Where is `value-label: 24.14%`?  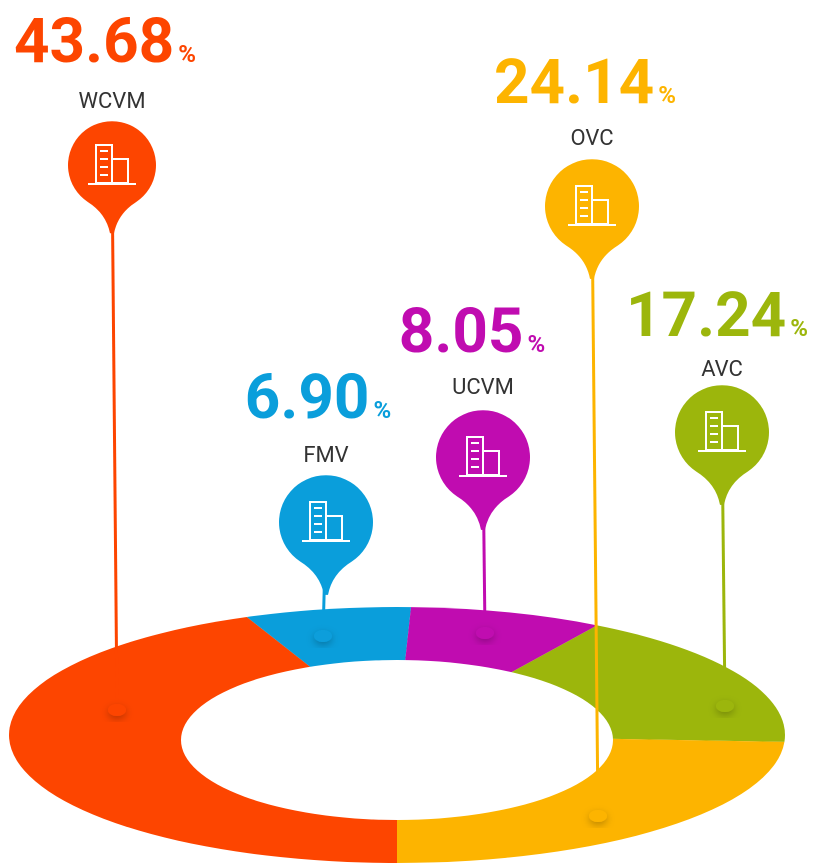 value-label: 24.14% is located at coordinates (585, 82).